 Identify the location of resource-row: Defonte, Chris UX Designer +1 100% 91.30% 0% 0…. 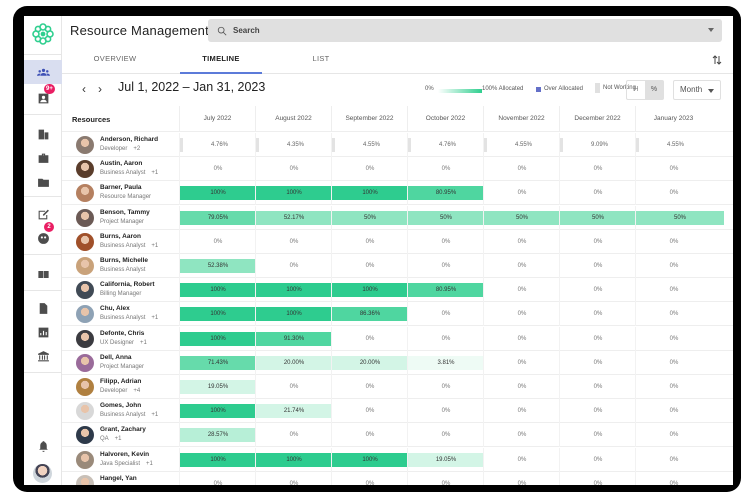
(397, 338).